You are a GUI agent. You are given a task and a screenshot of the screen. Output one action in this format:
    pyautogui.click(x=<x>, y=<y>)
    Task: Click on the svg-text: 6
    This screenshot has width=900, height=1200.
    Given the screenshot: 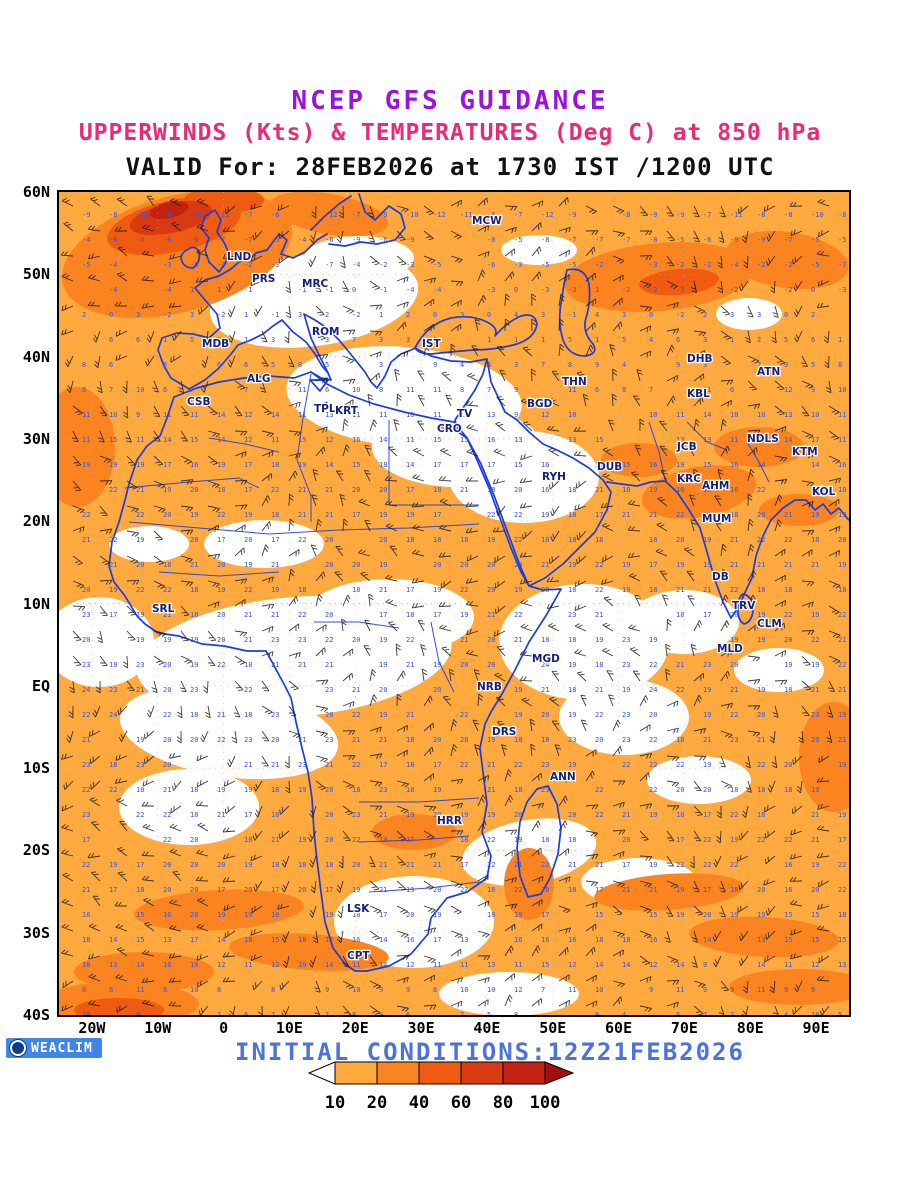 What is the action you would take?
    pyautogui.click(x=111, y=340)
    